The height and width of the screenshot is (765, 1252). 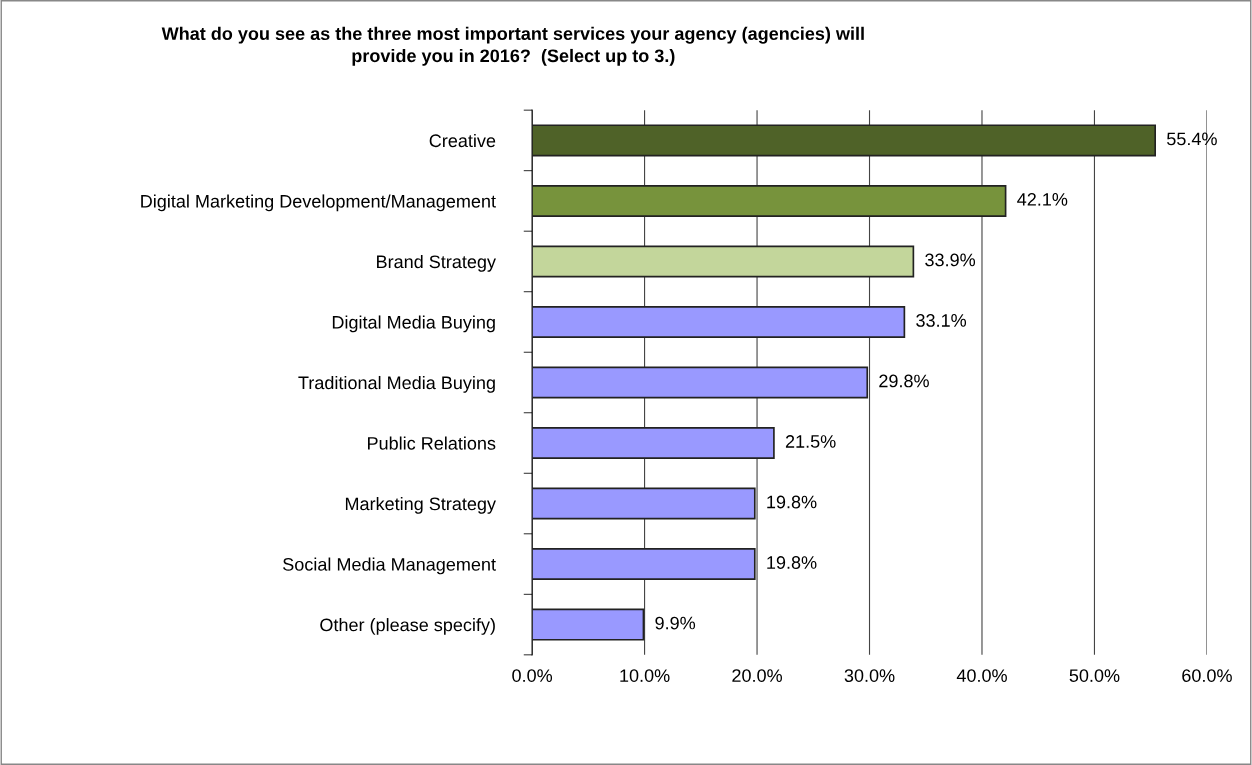 What do you see at coordinates (462, 140) in the screenshot?
I see `y-tick-label: Creative` at bounding box center [462, 140].